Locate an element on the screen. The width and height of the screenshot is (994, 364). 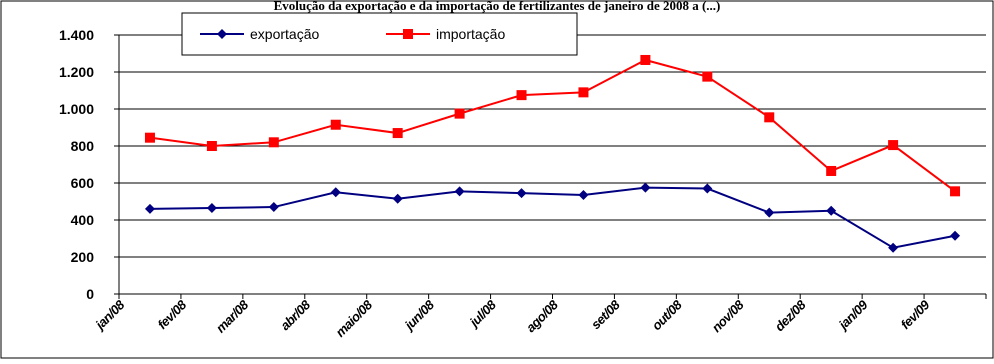
y-tick-label: 600 is located at coordinates (83, 183).